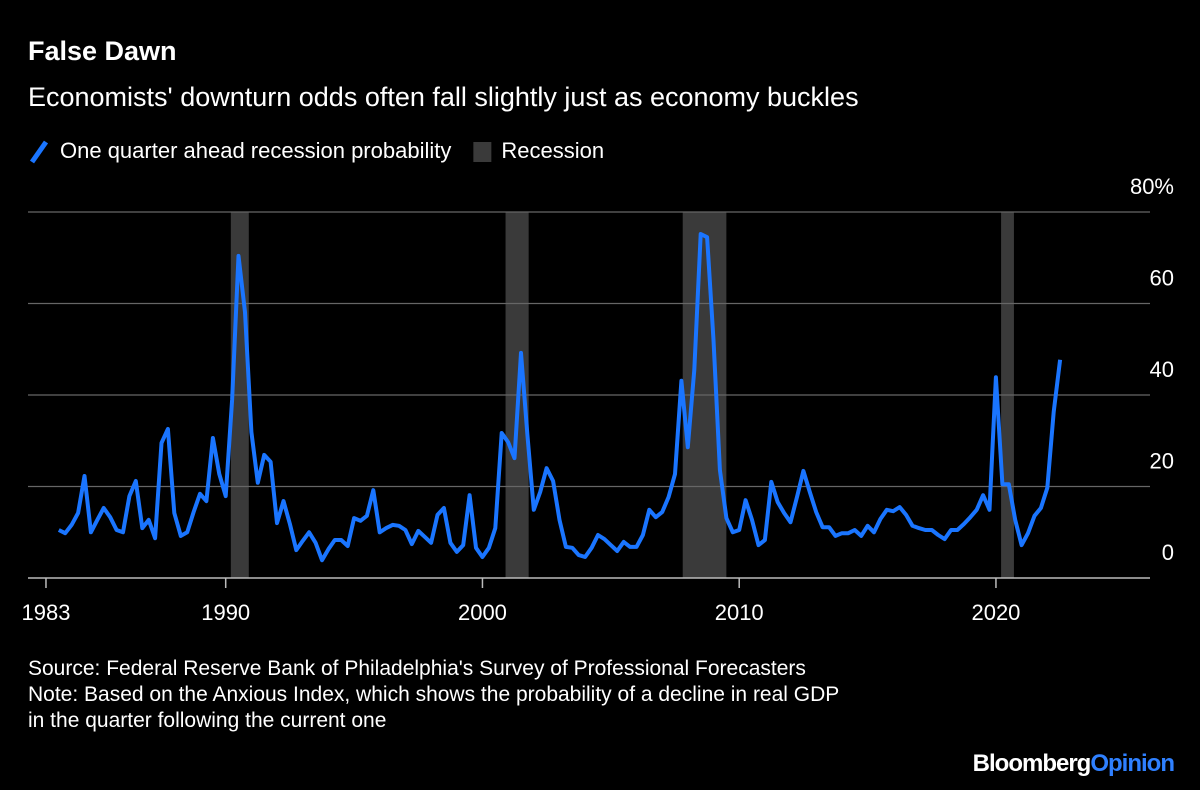  Describe the element at coordinates (552, 150) in the screenshot. I see `legend-label: Recession` at that location.